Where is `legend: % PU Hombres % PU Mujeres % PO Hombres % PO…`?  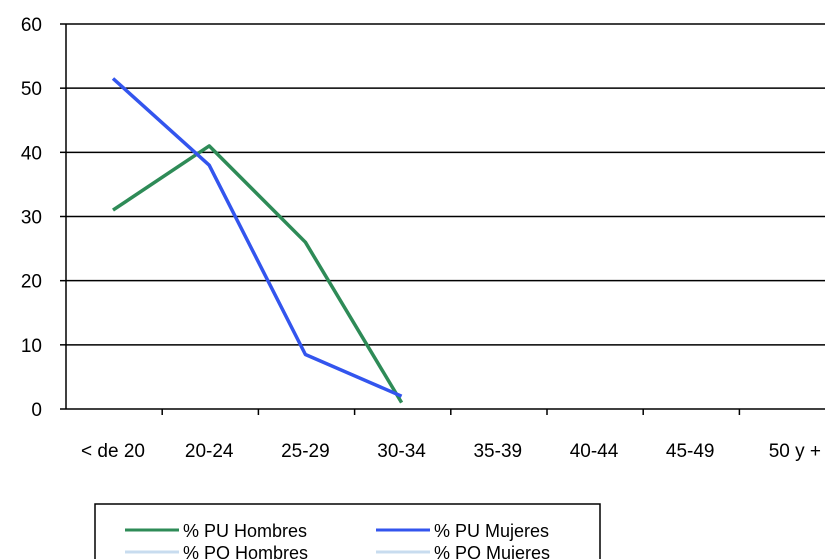 legend: % PU Hombres % PU Mujeres % PO Hombres % PO… is located at coordinates (347, 531).